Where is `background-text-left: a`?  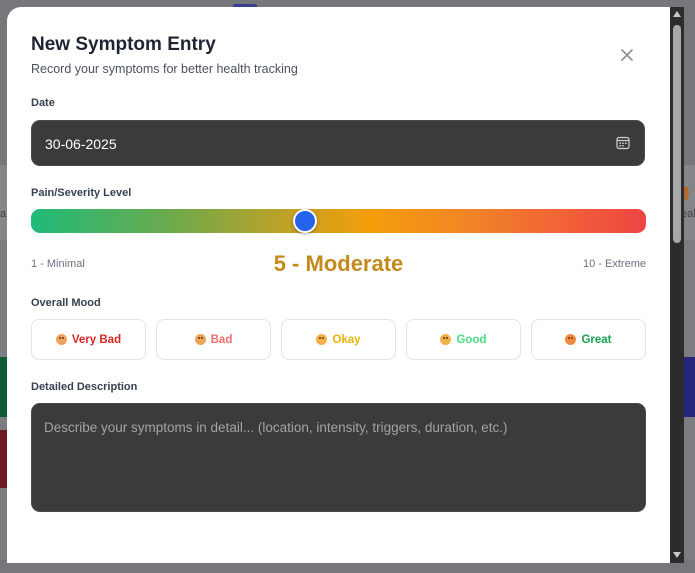
background-text-left: a is located at coordinates (3, 214).